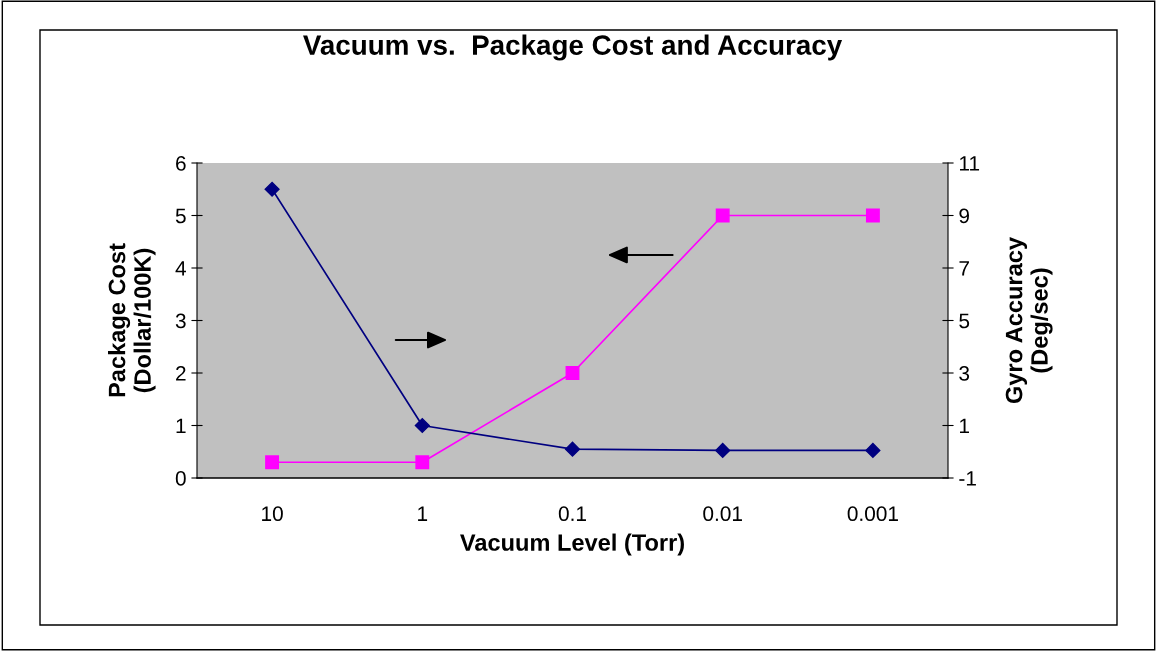 The height and width of the screenshot is (651, 1157). What do you see at coordinates (1029, 320) in the screenshot?
I see `y2-axis-title: Gyro Accuracy (Deg/sec)` at bounding box center [1029, 320].